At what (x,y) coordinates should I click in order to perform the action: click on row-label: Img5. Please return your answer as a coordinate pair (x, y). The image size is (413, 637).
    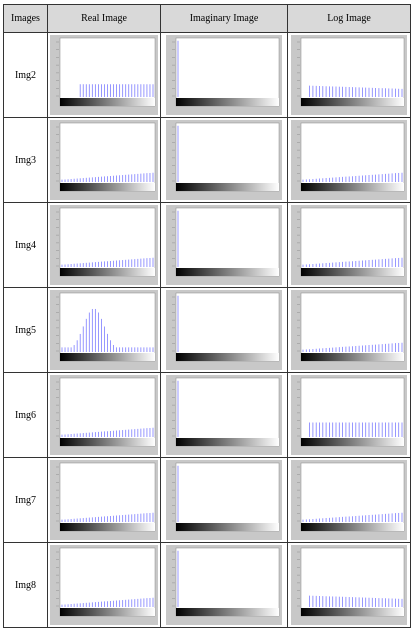
    Looking at the image, I should click on (25, 330).